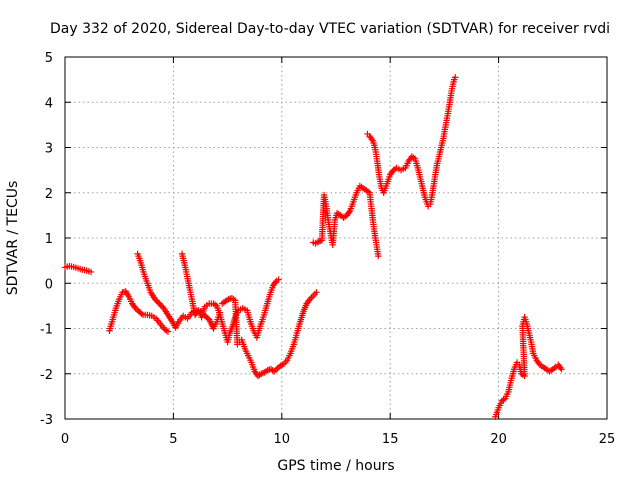  Describe the element at coordinates (607, 439) in the screenshot. I see `x-tick-label: 25` at that location.